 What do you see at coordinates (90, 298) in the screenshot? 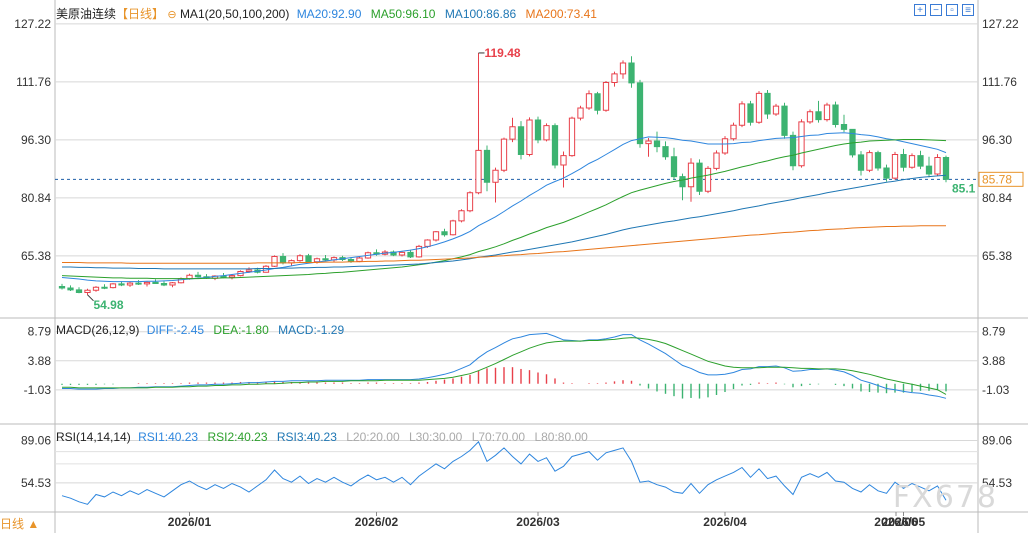
I see `low-marker` at bounding box center [90, 298].